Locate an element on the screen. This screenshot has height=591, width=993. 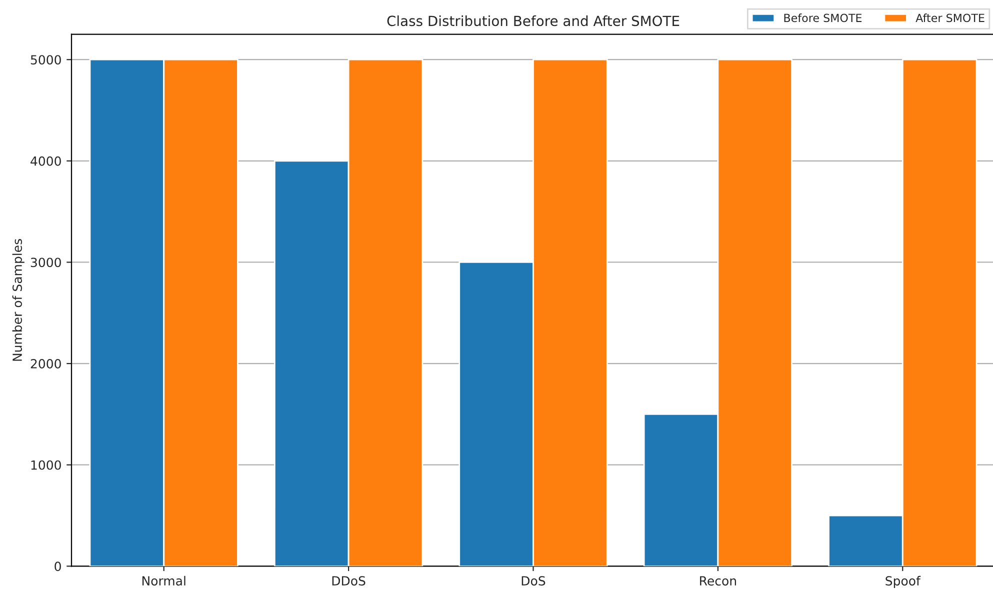
y-tick-label: 5000 is located at coordinates (45, 60).